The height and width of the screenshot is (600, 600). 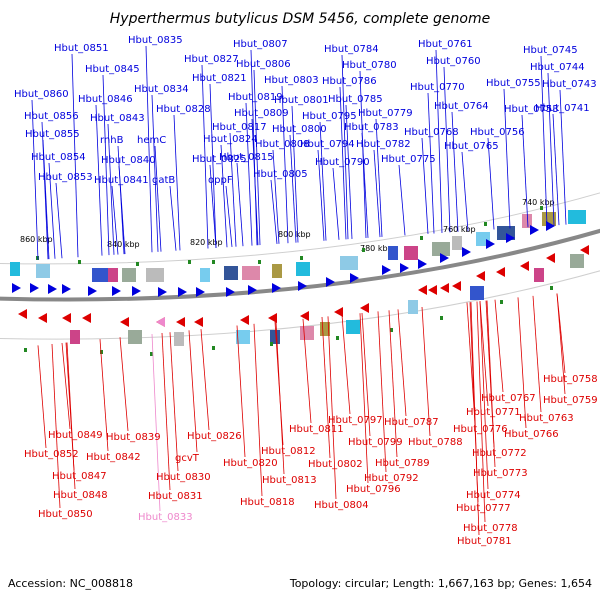 I want to click on gene-label-hbut-0825: Hbut_0825, so click(x=219, y=159).